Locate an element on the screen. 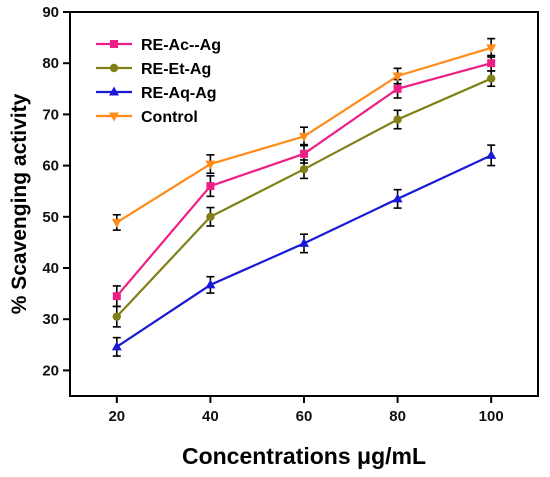 This screenshot has width=550, height=477. y-tick-label: 60 is located at coordinates (50, 166).